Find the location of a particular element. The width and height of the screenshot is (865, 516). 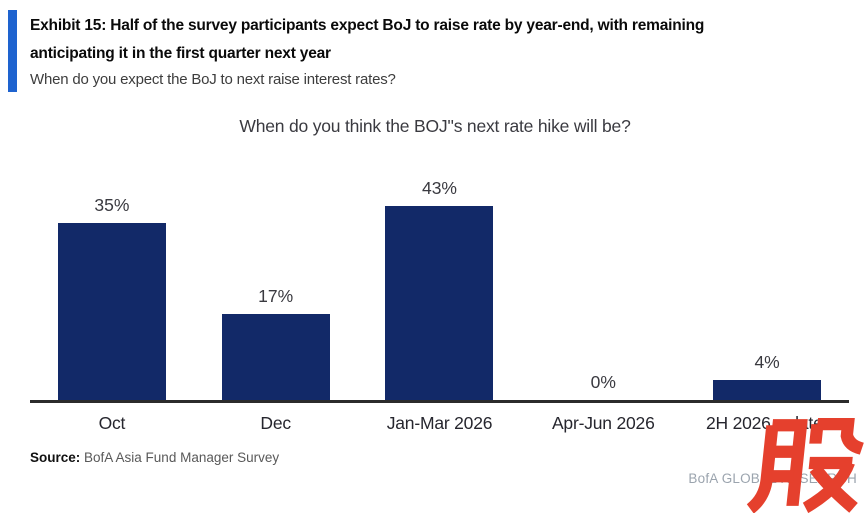

x-axis-label: Dec is located at coordinates (275, 423).